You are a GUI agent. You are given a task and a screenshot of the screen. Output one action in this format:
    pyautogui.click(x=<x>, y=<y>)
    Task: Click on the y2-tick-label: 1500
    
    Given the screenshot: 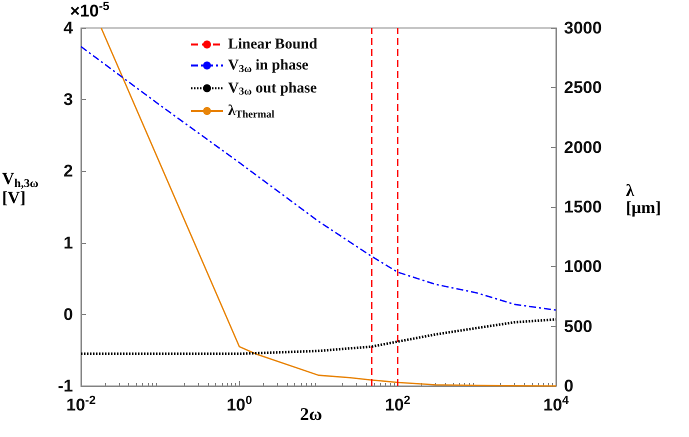 What is the action you would take?
    pyautogui.click(x=583, y=207)
    